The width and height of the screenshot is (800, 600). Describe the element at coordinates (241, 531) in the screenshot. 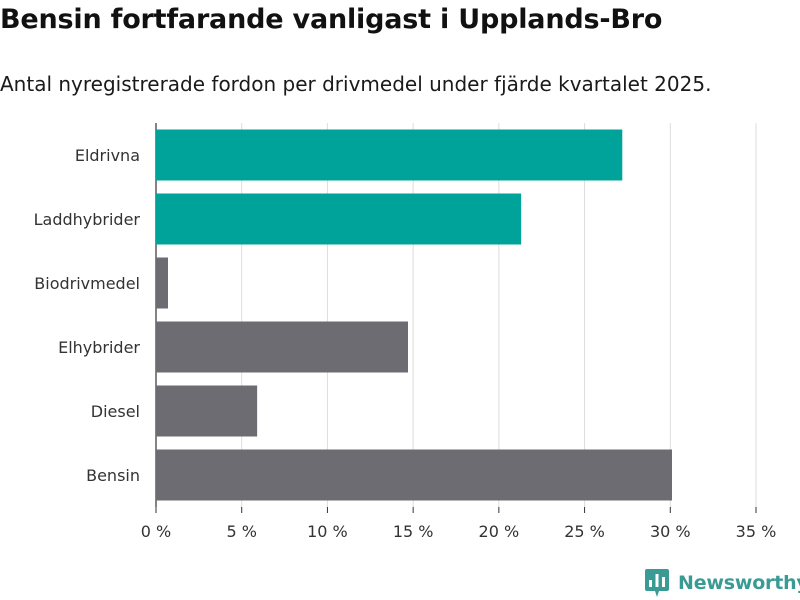

I see `x-tick-label: 5 %` at that location.